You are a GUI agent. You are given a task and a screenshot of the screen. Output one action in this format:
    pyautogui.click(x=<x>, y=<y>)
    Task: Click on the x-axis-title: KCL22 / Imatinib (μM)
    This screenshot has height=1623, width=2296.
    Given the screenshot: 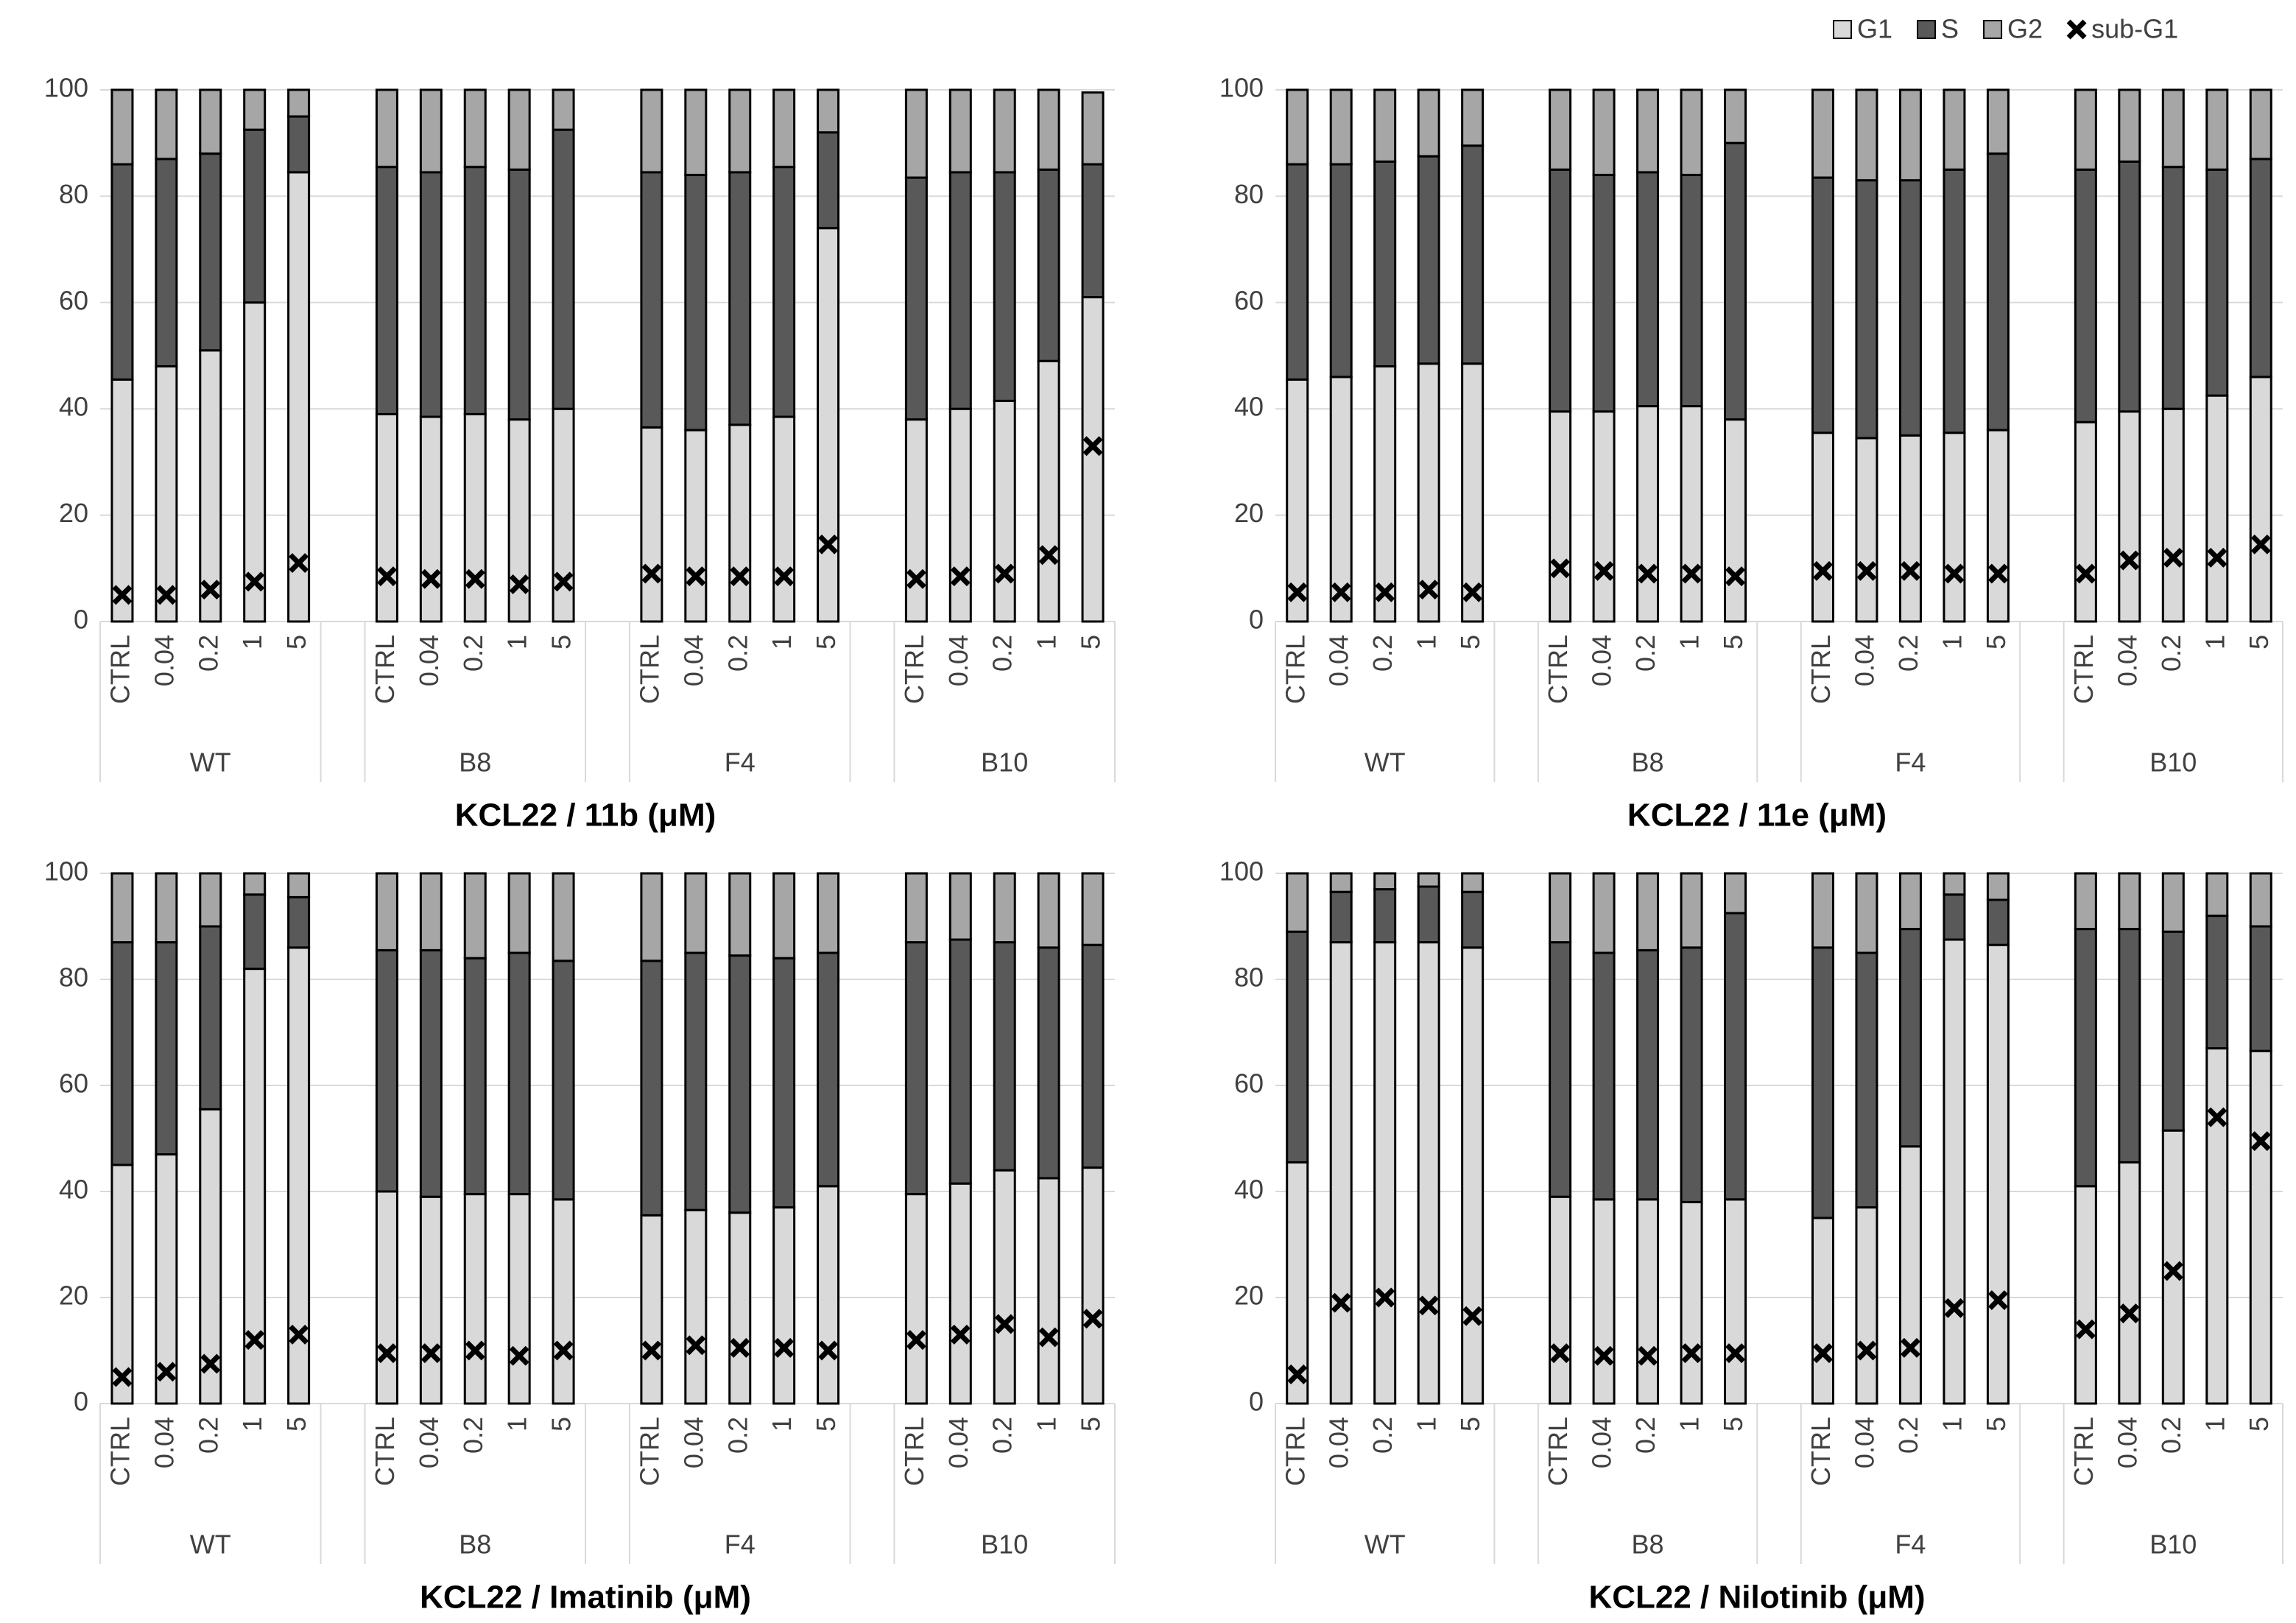 What is the action you would take?
    pyautogui.click(x=586, y=1598)
    